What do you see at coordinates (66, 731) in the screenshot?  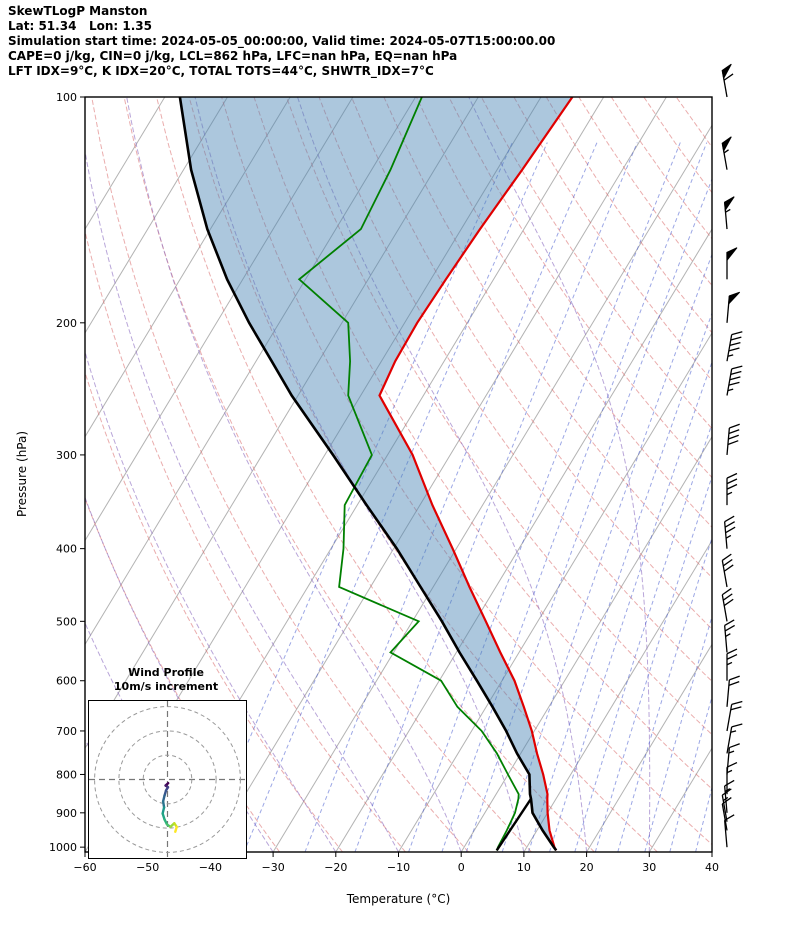 I see `y-tick-label: 700` at bounding box center [66, 731].